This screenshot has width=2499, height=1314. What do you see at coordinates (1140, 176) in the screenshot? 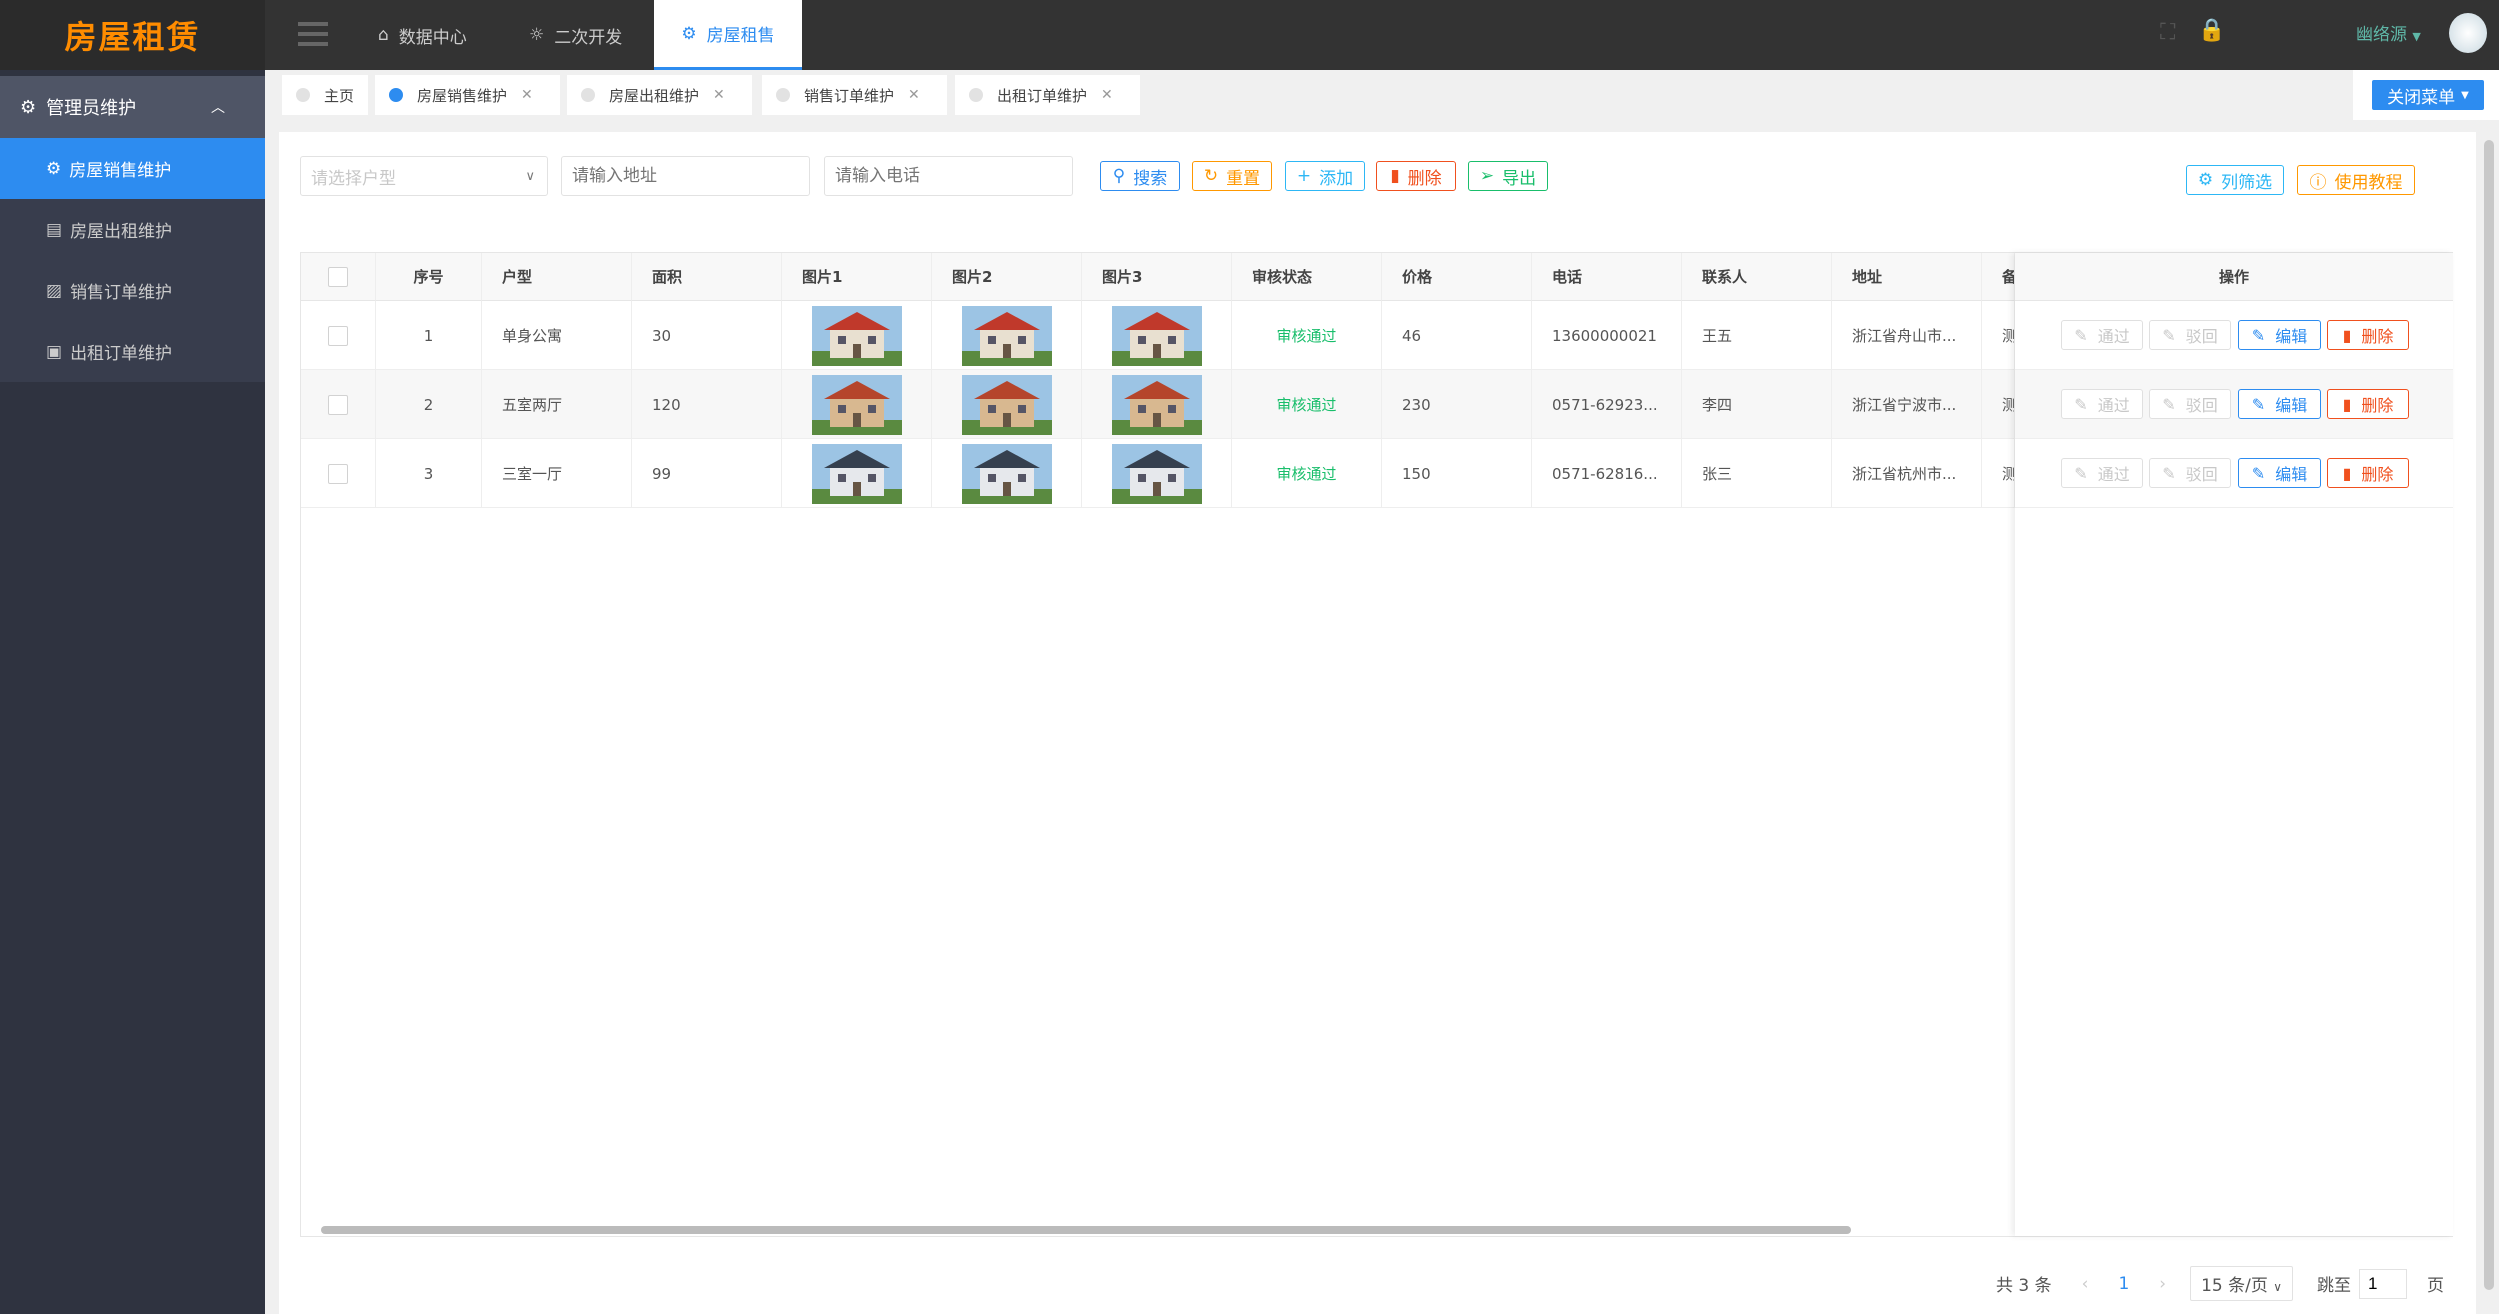
I see `search-button: ⚲ 搜索` at bounding box center [1140, 176].